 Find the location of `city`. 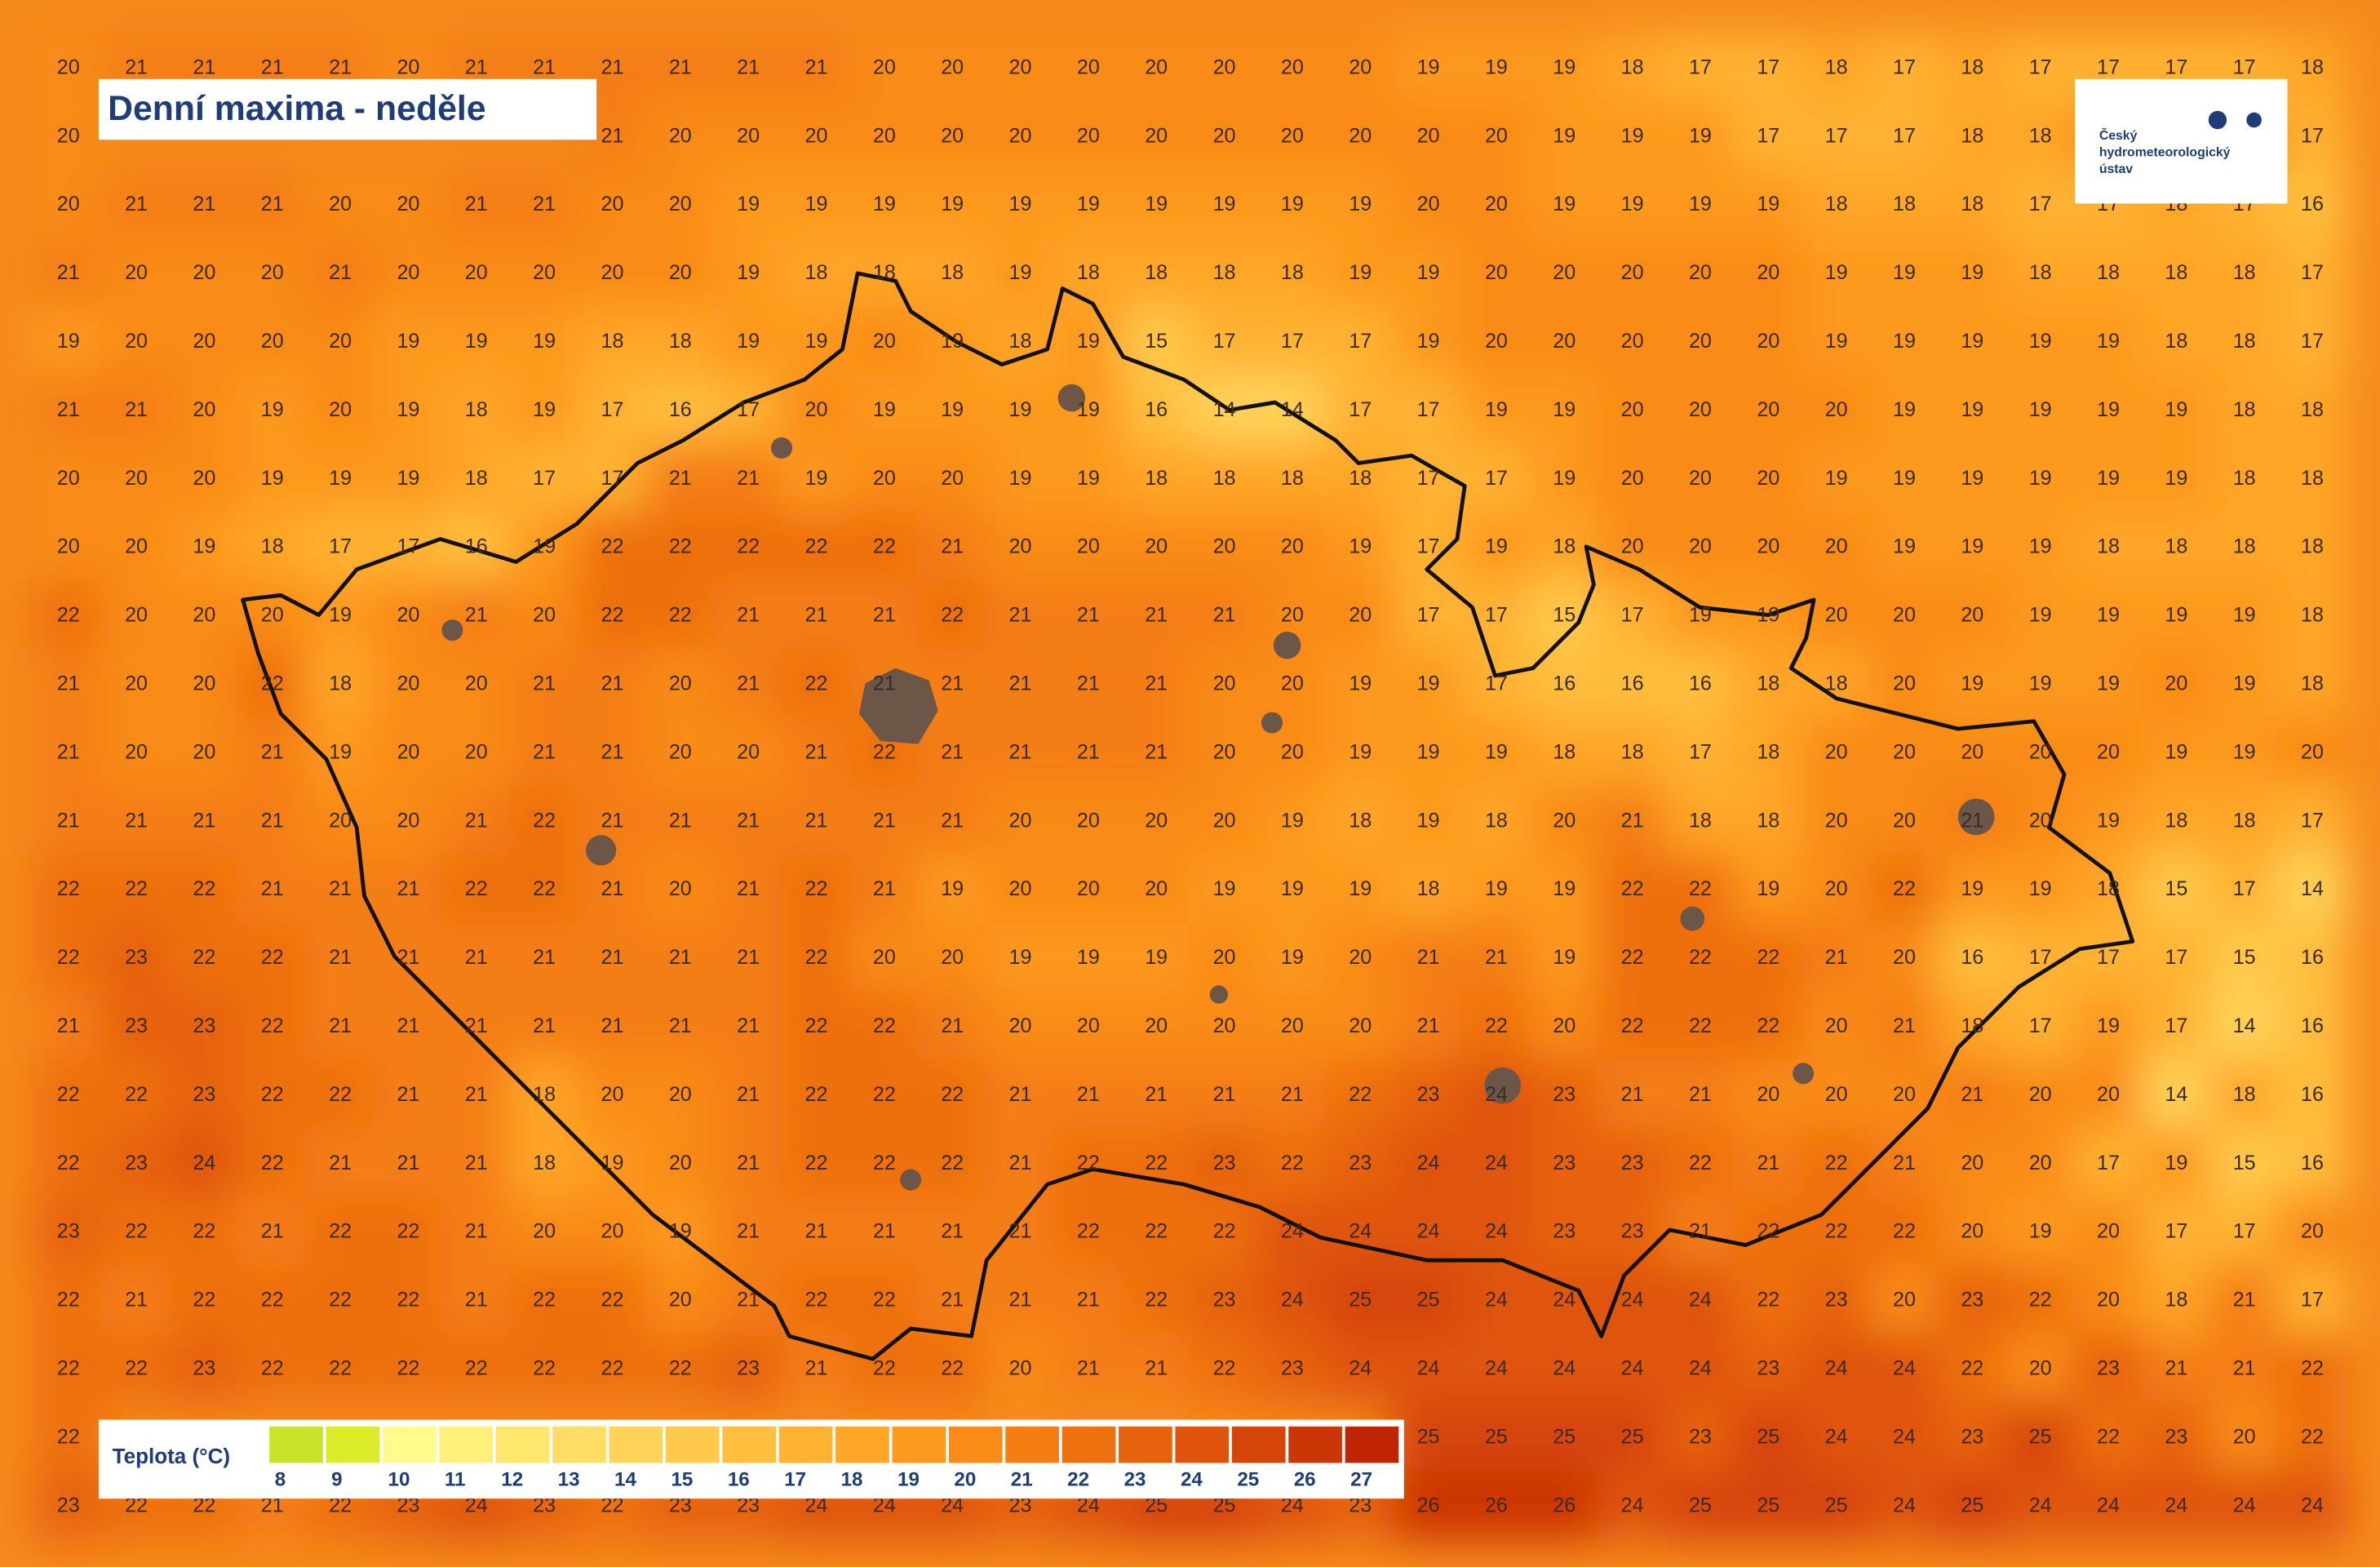

city is located at coordinates (898, 706).